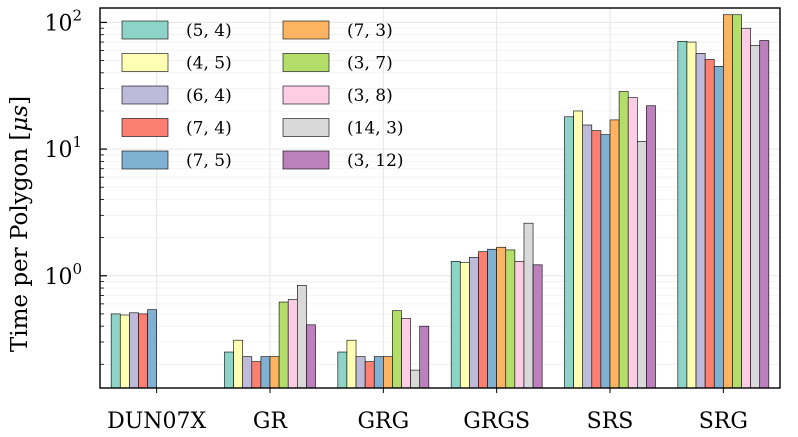 This screenshot has height=437, width=798. What do you see at coordinates (496, 421) in the screenshot?
I see `x-tick-label: GRGS` at bounding box center [496, 421].